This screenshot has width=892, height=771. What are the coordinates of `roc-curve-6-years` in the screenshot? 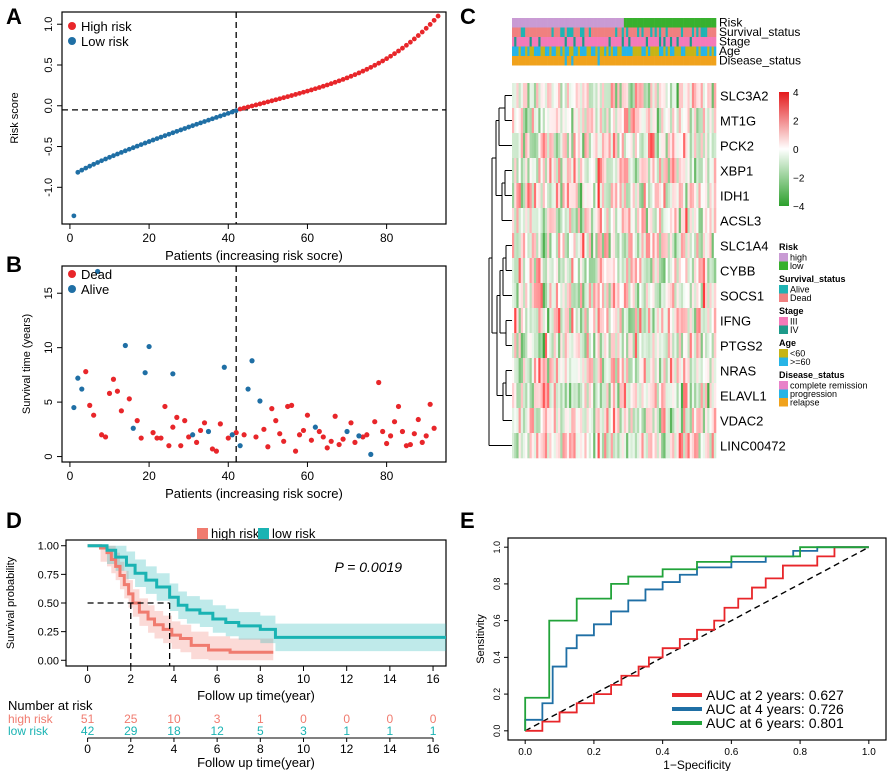 It's located at (696, 638).